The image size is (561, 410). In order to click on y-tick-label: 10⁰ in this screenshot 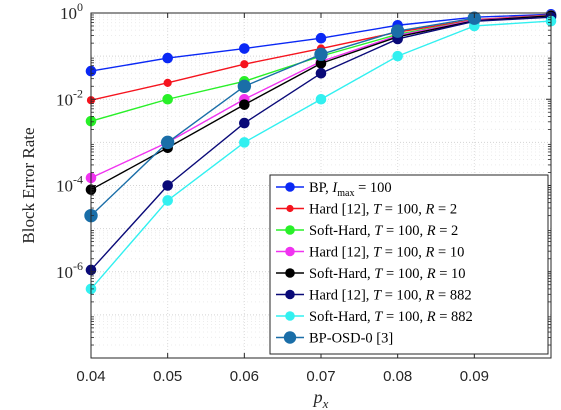, I will do `click(71, 11)`.